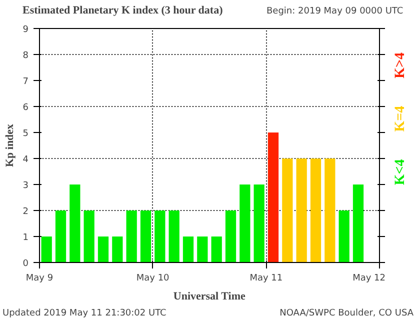 The height and width of the screenshot is (321, 415). Describe the element at coordinates (400, 172) in the screenshot. I see `text: K<4` at that location.